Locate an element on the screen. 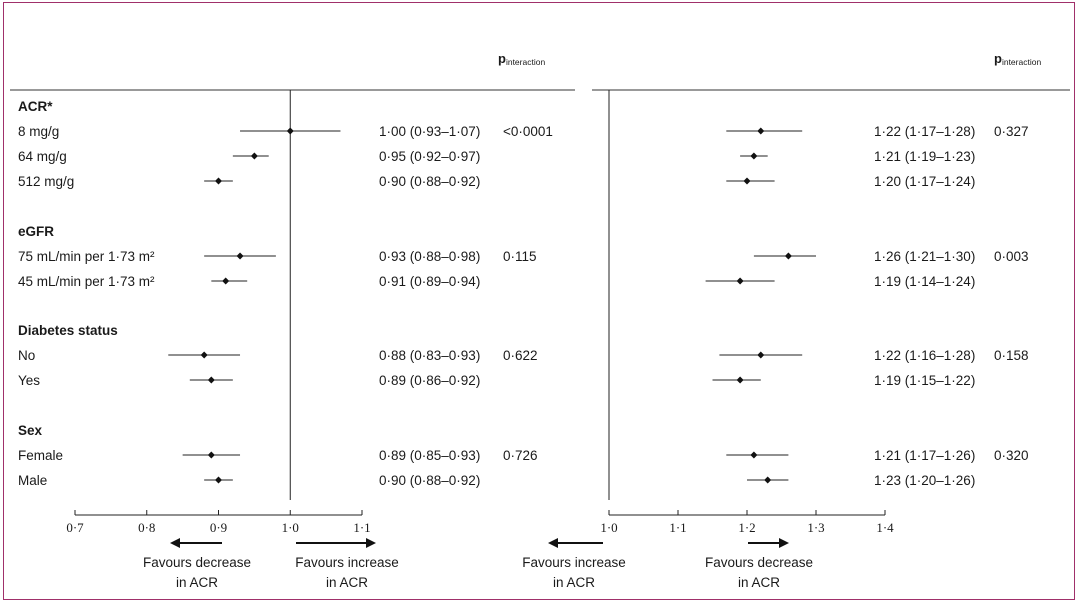  row-label: 8 mg/g is located at coordinates (38, 131).